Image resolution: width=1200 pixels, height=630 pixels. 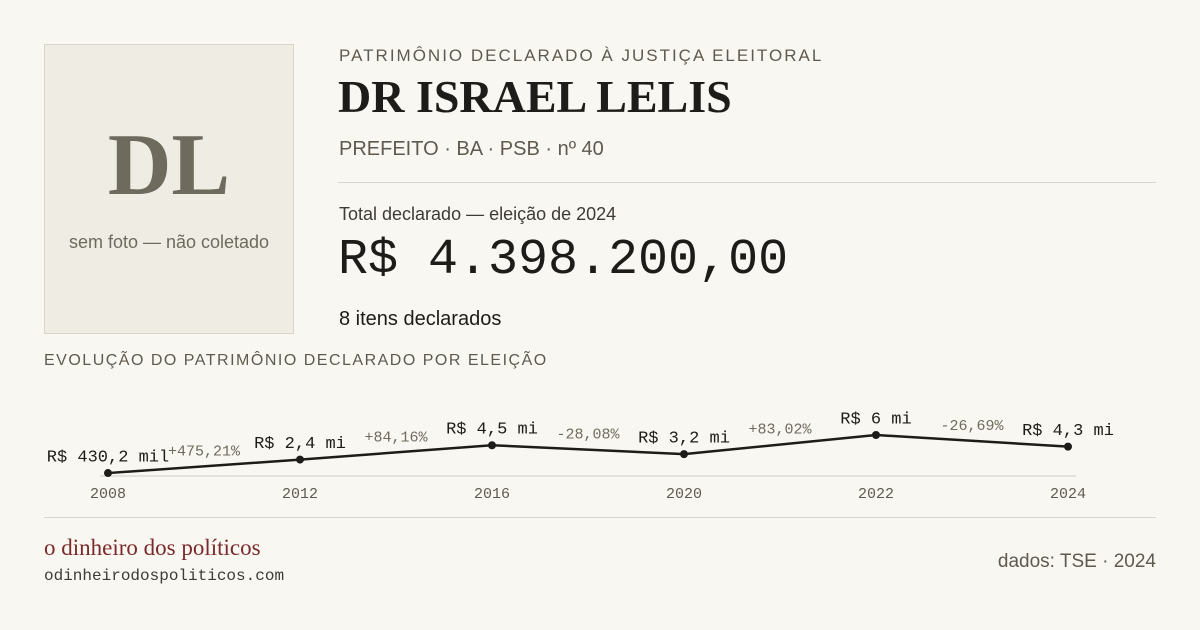 I want to click on value-label: R$ 4,3 mi, so click(x=1068, y=431).